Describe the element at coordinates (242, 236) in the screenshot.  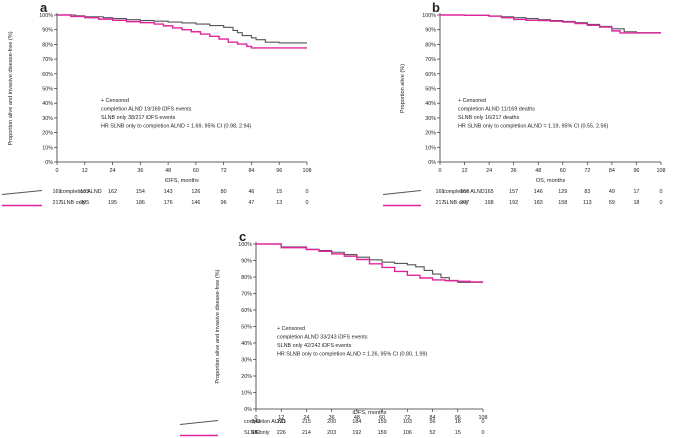
I see `panel-letter: c` at that location.